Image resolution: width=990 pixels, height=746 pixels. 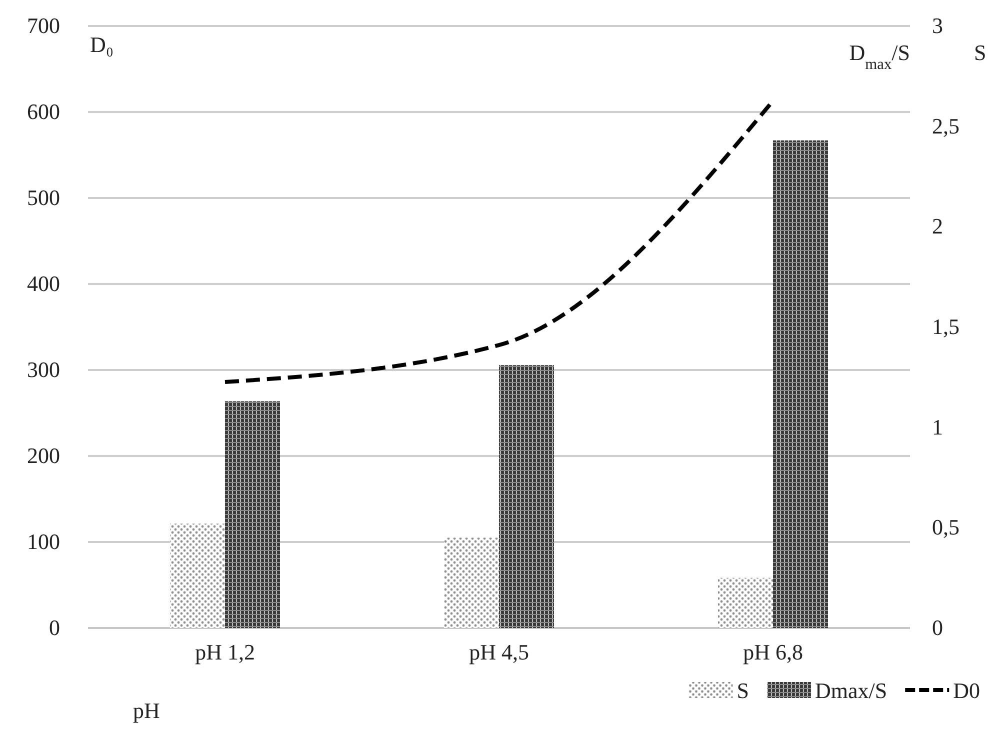 I want to click on legend-label: Dmax/S, so click(x=851, y=690).